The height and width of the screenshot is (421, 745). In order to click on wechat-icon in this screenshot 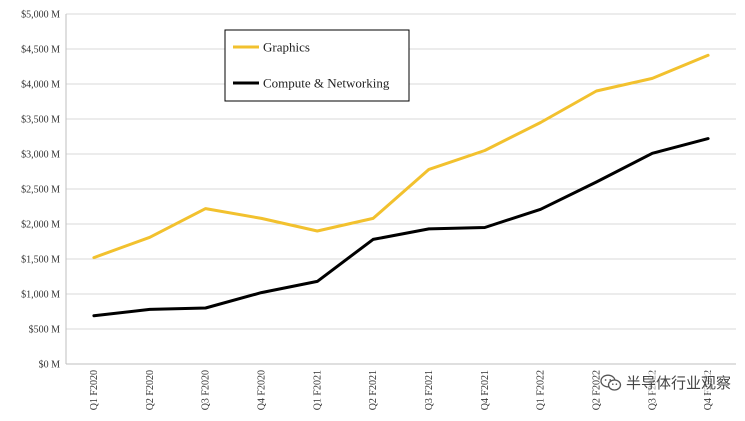, I will do `click(611, 382)`.